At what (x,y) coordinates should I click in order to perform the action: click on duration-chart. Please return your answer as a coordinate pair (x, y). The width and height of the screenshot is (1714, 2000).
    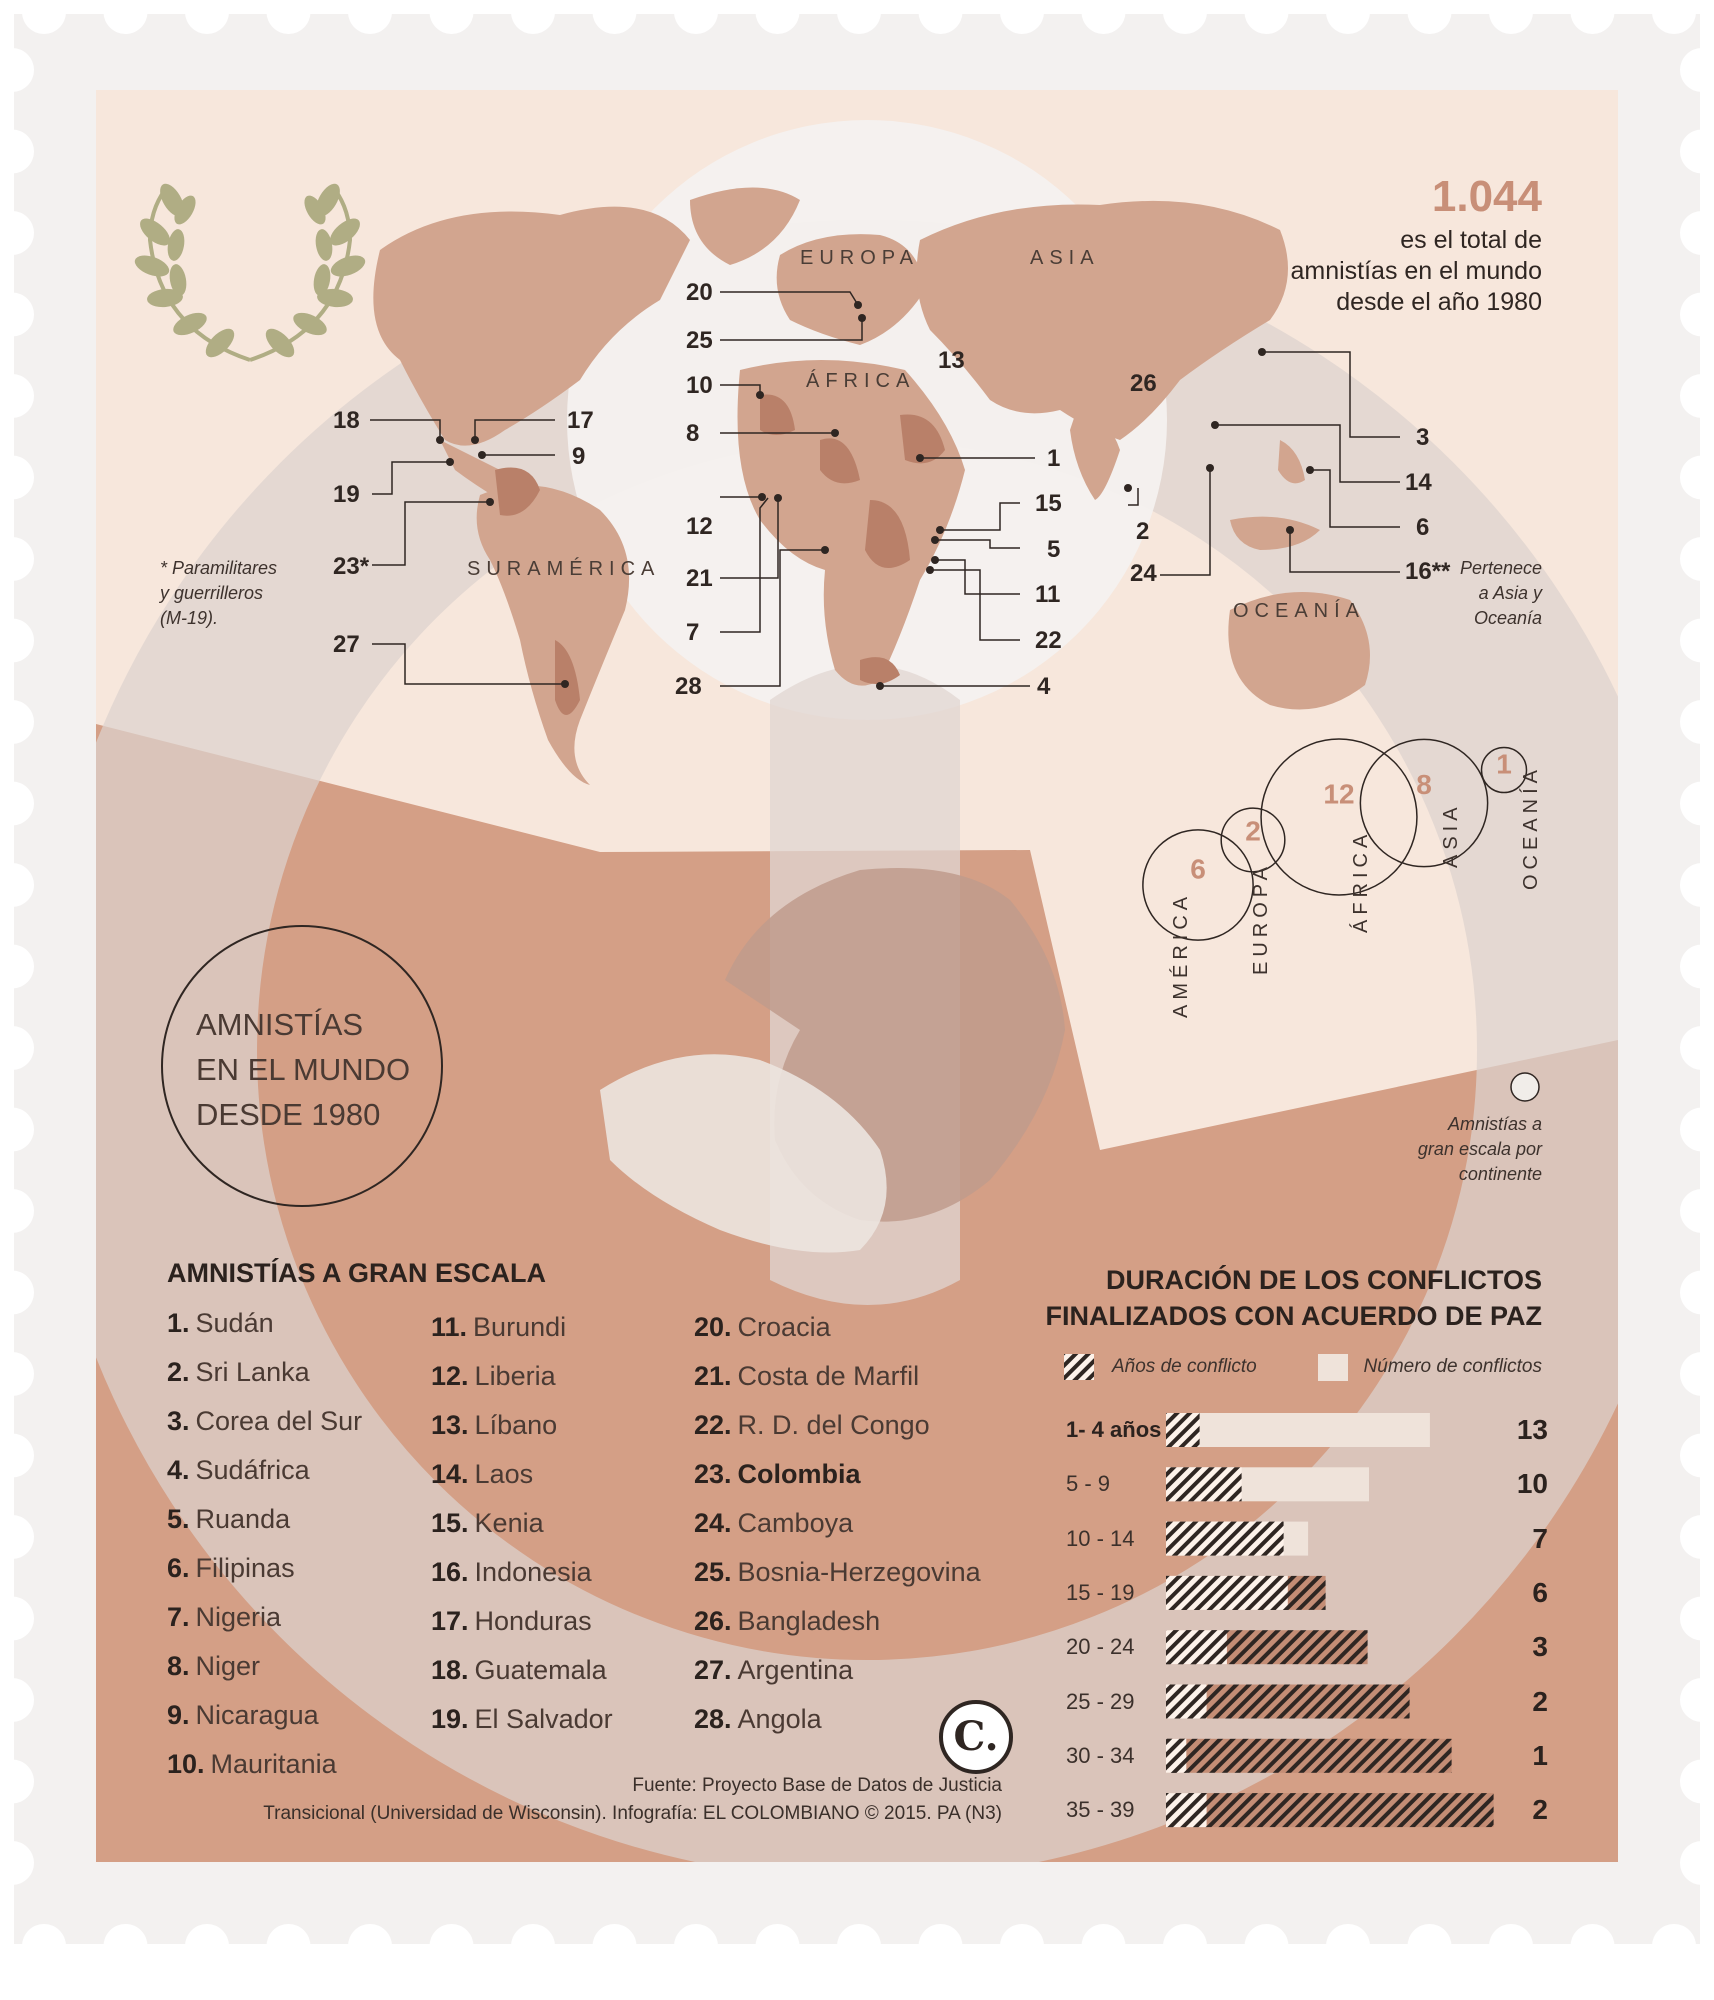
    Looking at the image, I should click on (1330, 1620).